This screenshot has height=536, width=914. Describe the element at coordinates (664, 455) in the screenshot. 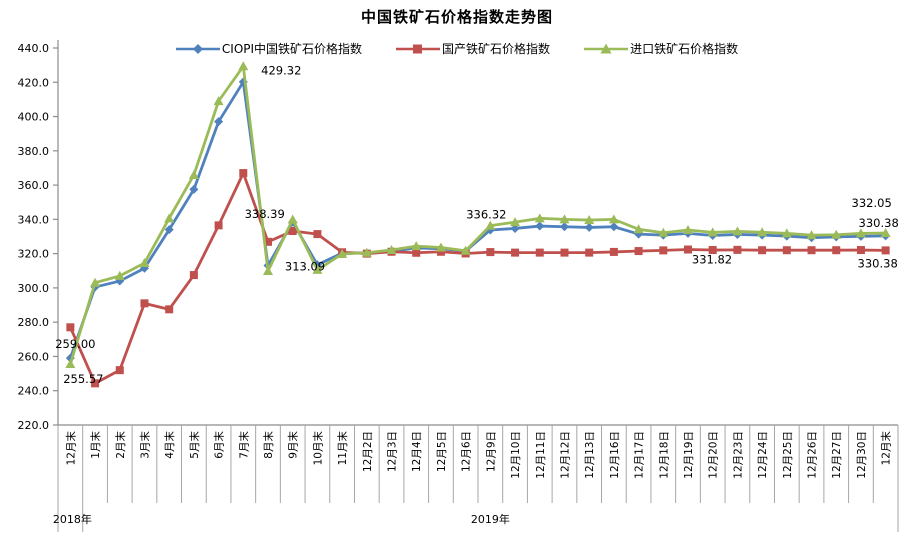

I see `x-axis-label: 12月18日` at that location.